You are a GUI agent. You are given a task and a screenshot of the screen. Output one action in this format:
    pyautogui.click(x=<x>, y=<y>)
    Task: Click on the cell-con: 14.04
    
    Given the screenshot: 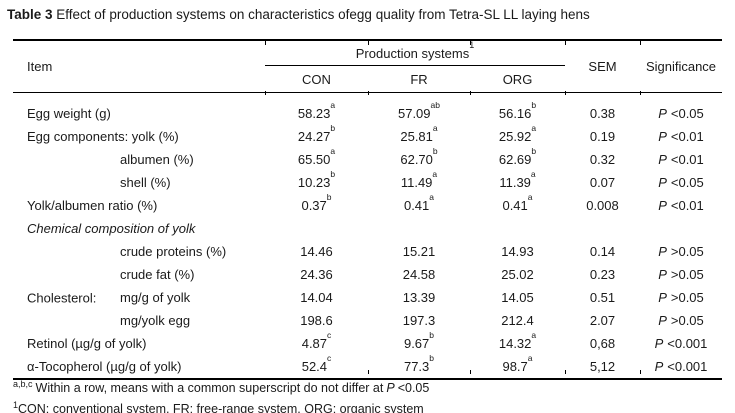 What is the action you would take?
    pyautogui.click(x=316, y=297)
    